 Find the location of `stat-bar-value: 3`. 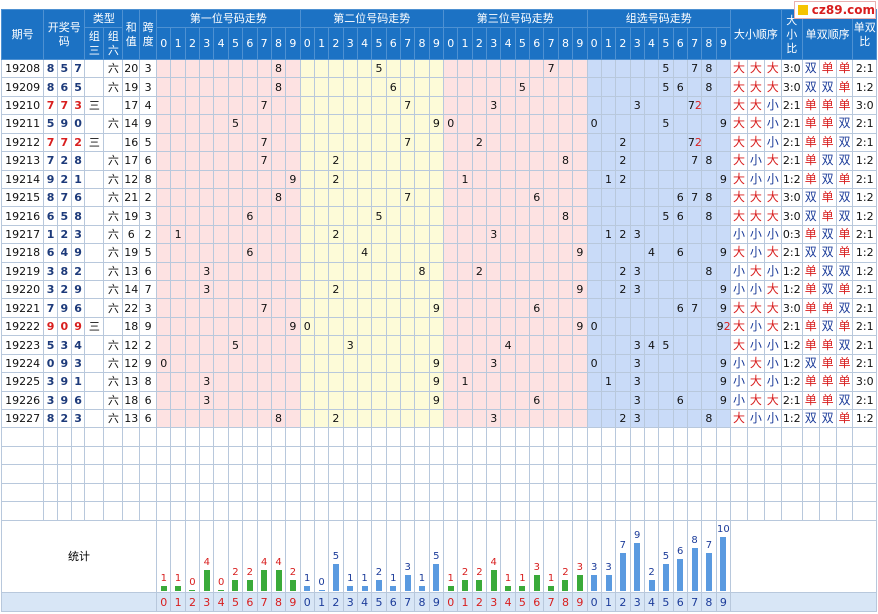

stat-bar-value: 3 is located at coordinates (594, 568).